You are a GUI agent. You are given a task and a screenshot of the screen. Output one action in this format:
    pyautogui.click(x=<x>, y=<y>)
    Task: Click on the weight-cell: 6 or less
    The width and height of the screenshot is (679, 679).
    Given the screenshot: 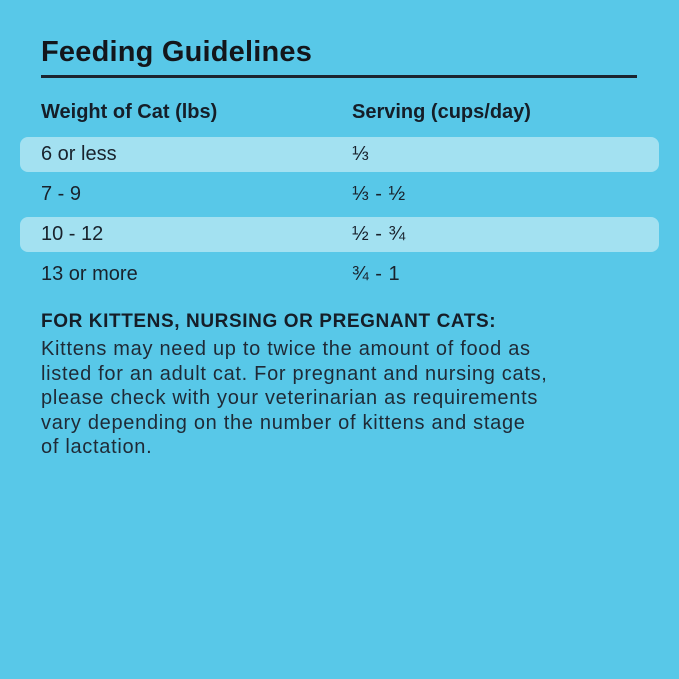 What is the action you would take?
    pyautogui.click(x=79, y=154)
    